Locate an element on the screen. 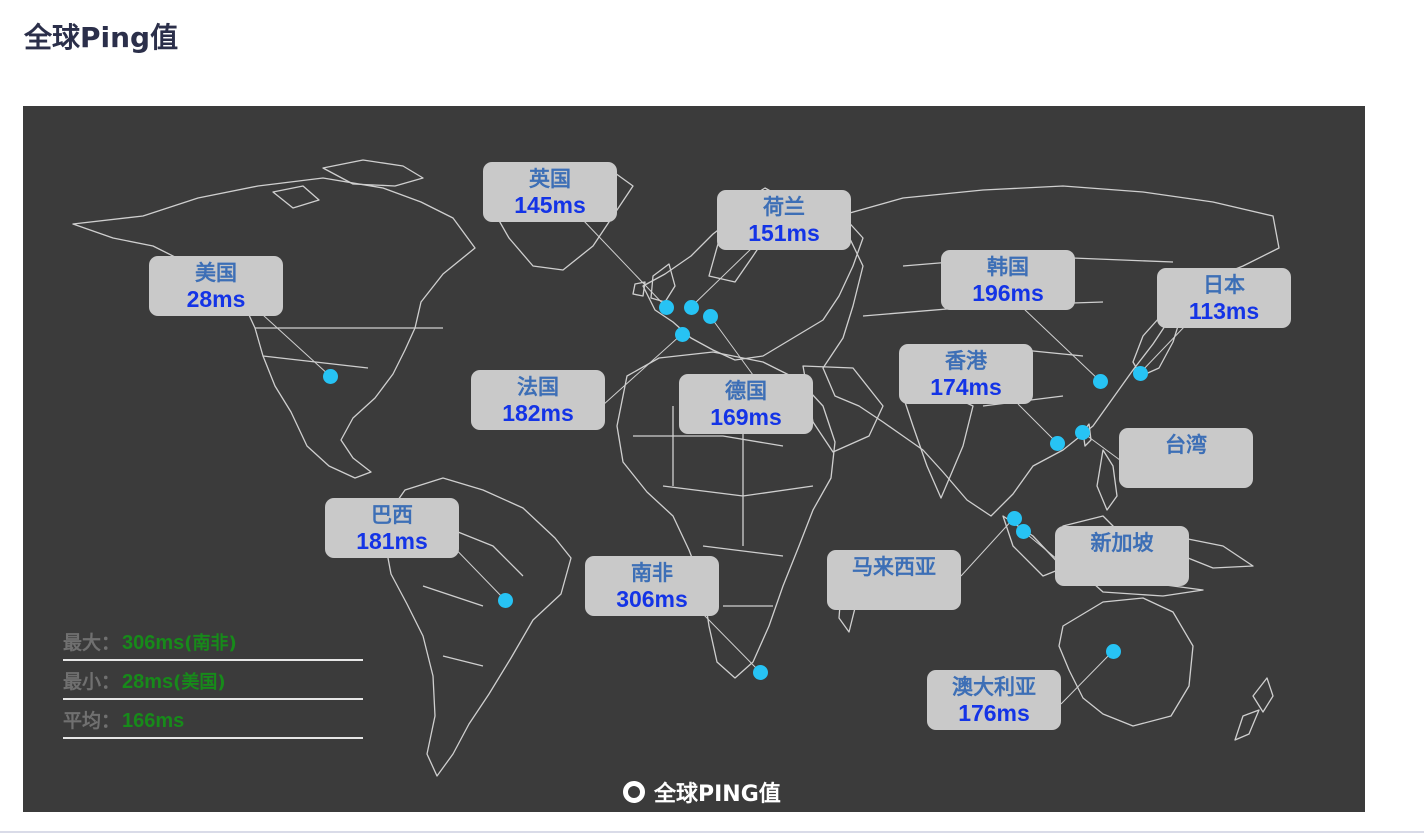 Image resolution: width=1424 pixels, height=834 pixels. leader-line-netherlands is located at coordinates (722, 277).